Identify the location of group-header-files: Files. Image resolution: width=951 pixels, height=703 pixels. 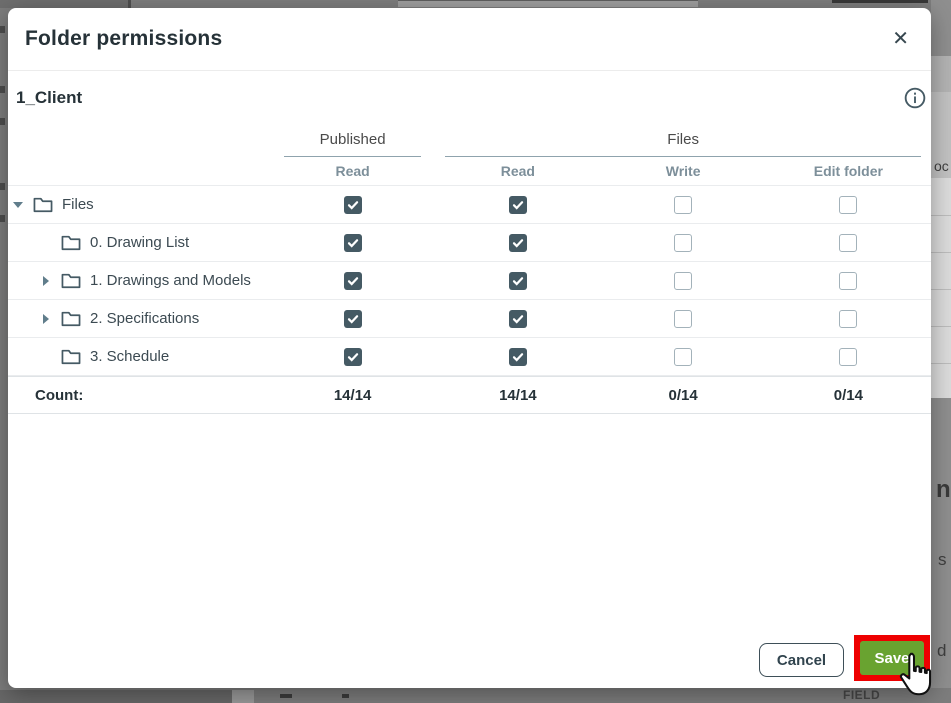
(683, 144).